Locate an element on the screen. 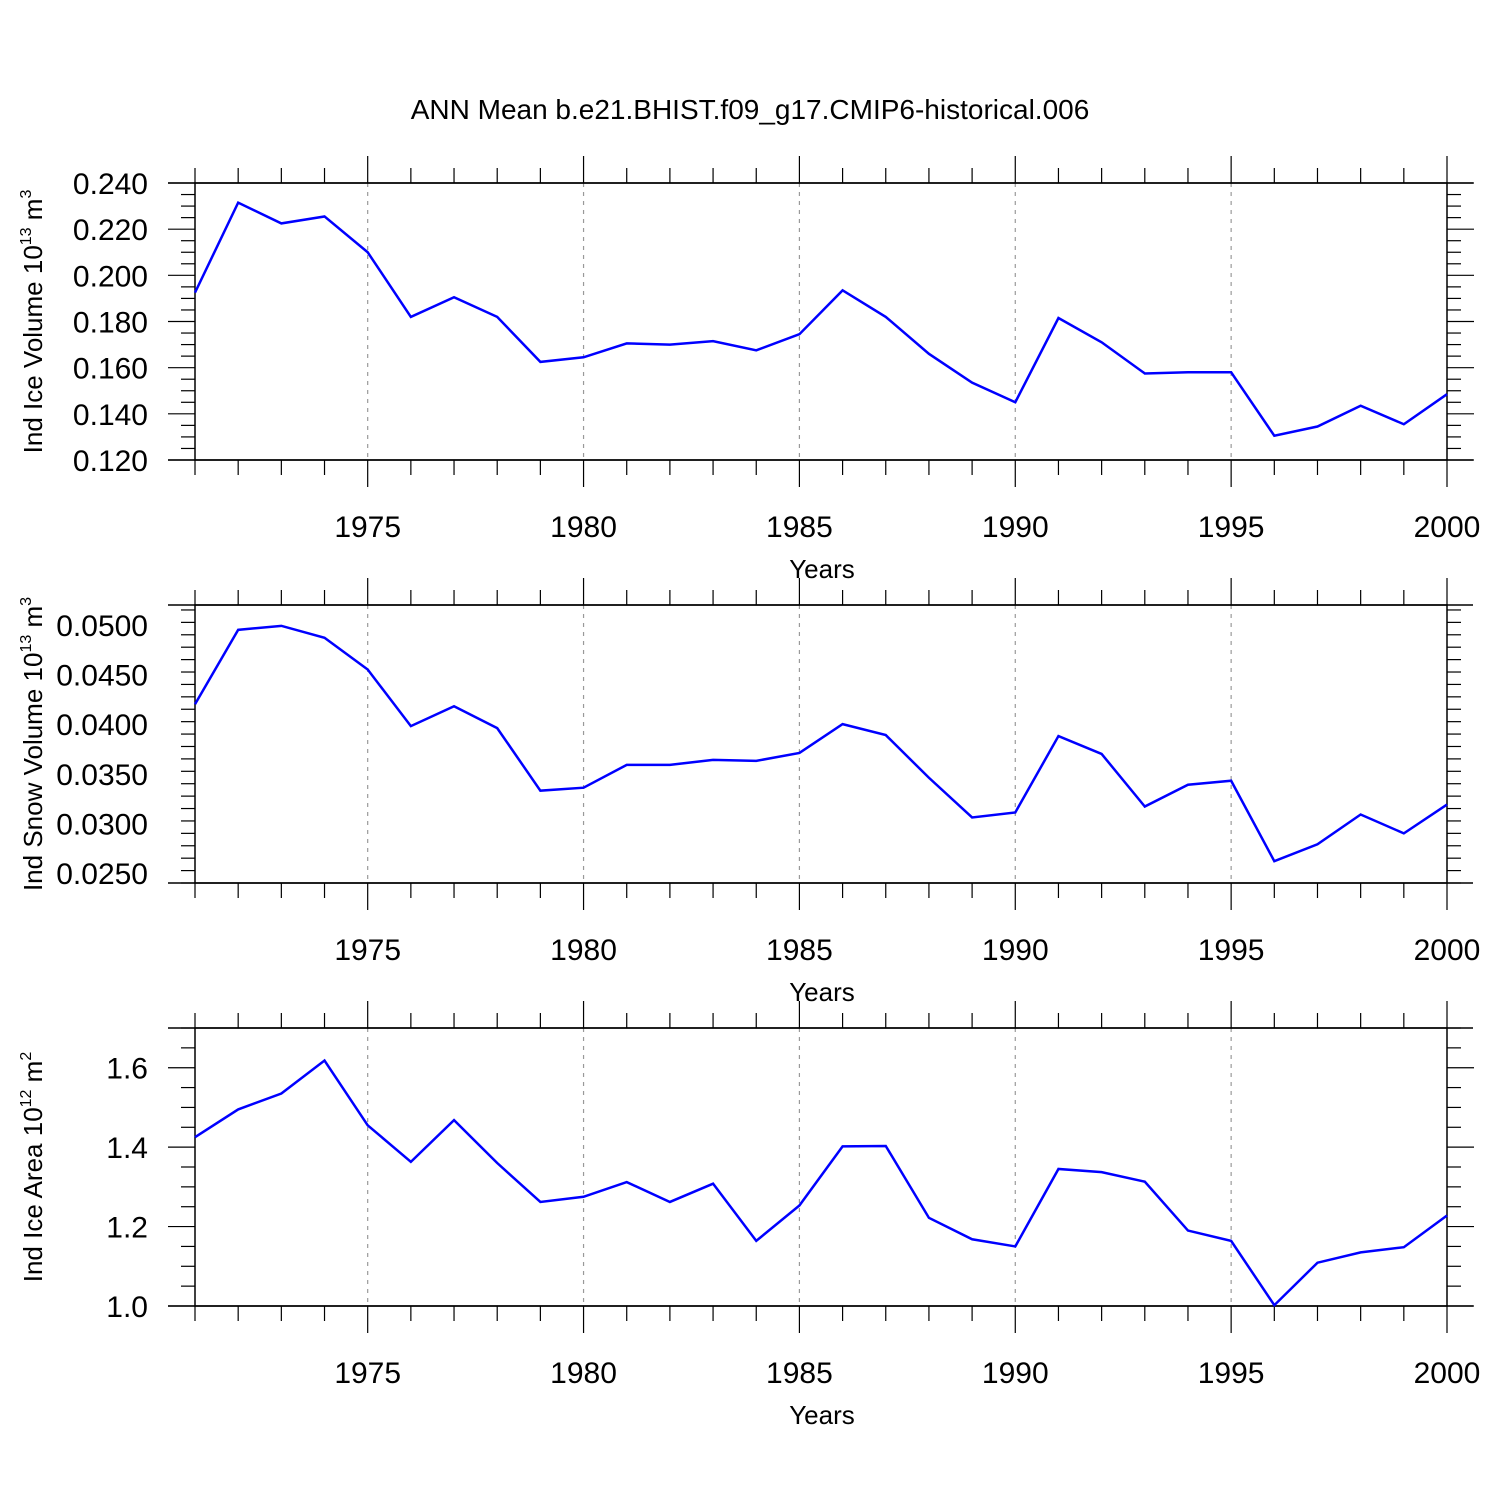 The height and width of the screenshot is (1500, 1500). y-tick-label: 0.220 is located at coordinates (110, 230).